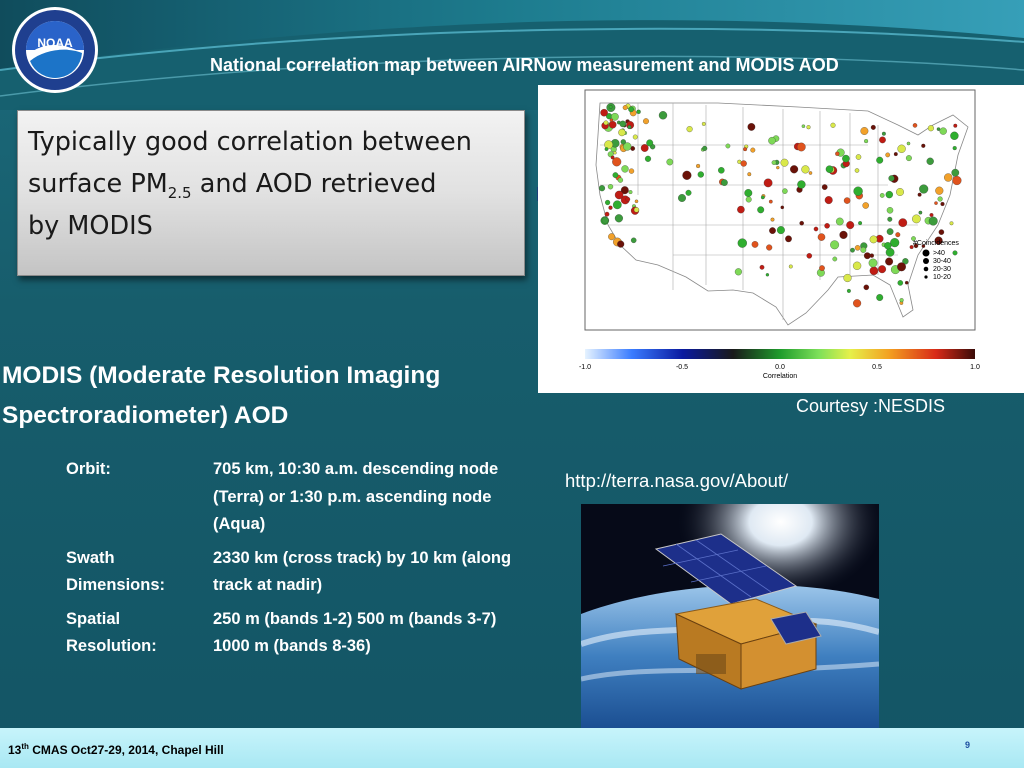 This screenshot has height=768, width=1024. I want to click on header-swoosh, so click(512, 55).